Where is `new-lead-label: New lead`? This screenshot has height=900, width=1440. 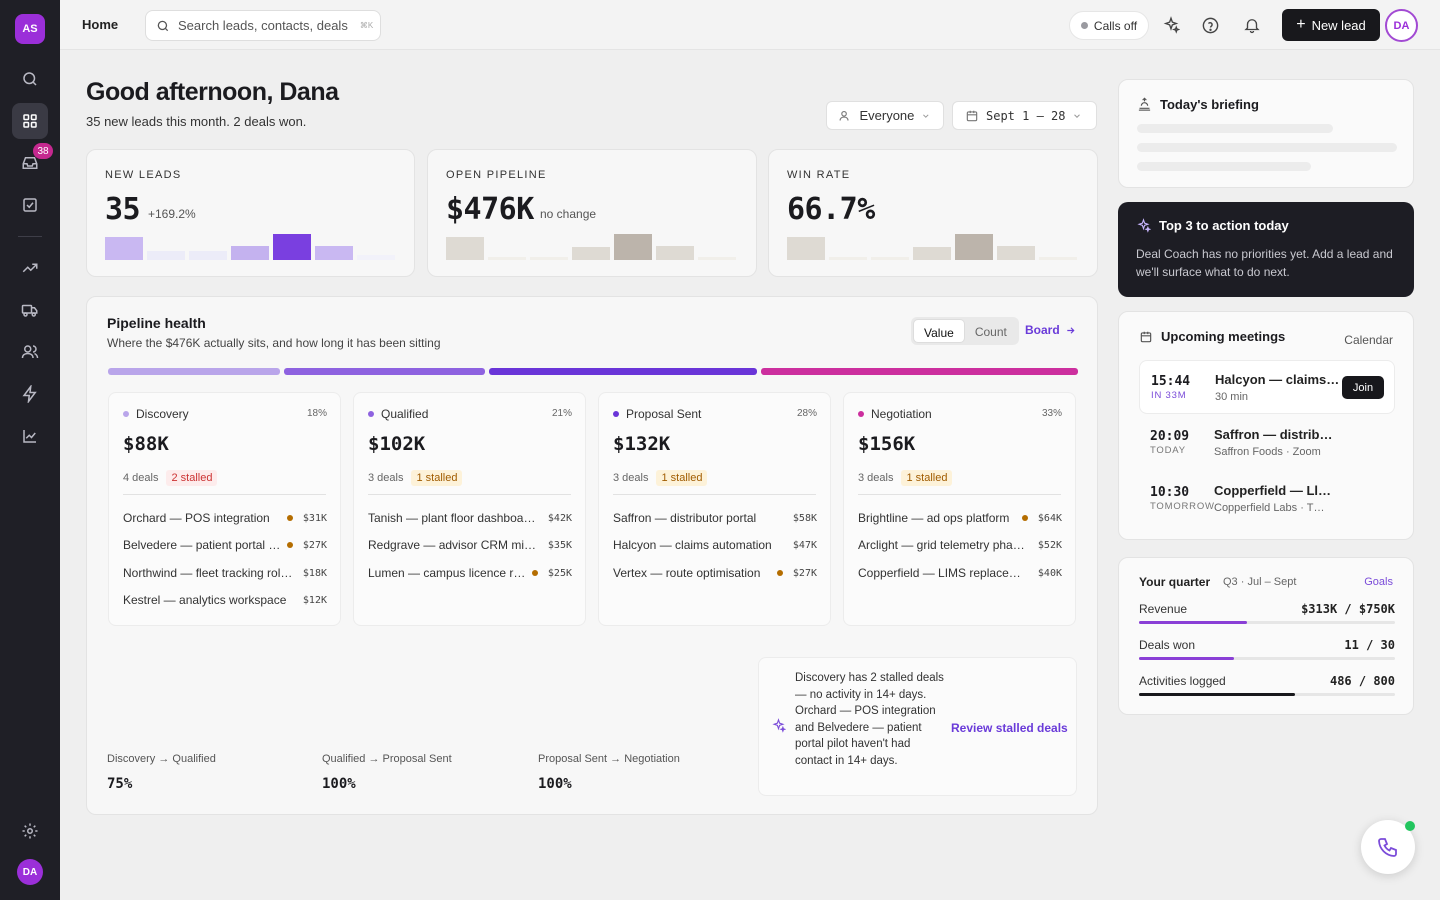 new-lead-label: New lead is located at coordinates (1338, 25).